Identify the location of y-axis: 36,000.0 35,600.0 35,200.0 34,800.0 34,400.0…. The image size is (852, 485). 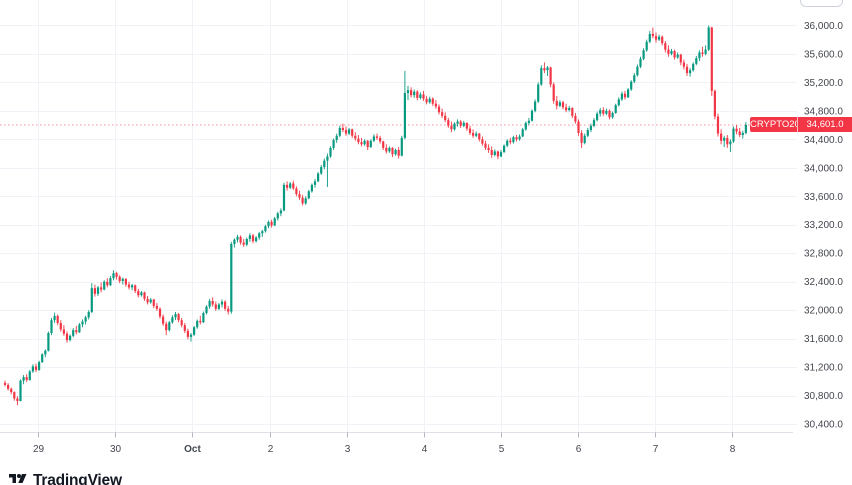
(823, 226).